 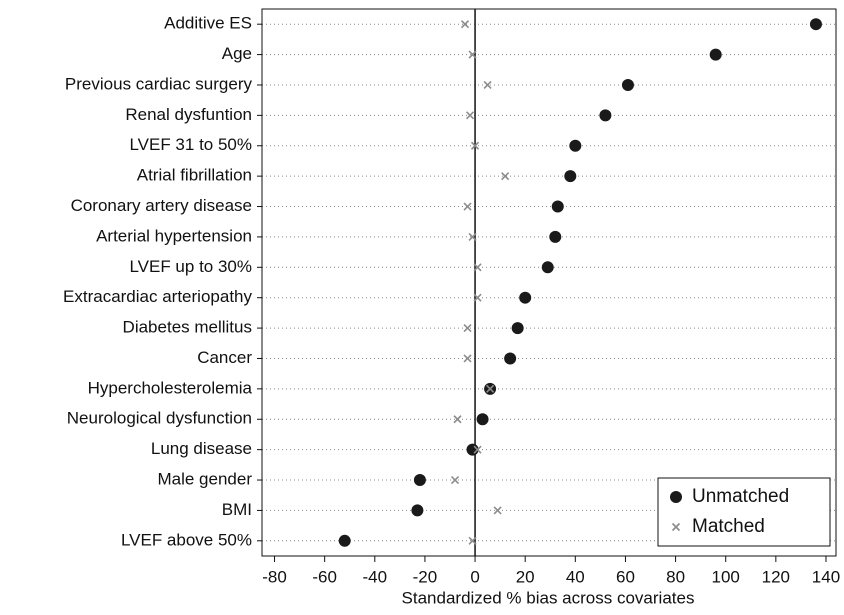 I want to click on y-tick-label: Arterial hypertension, so click(x=174, y=235).